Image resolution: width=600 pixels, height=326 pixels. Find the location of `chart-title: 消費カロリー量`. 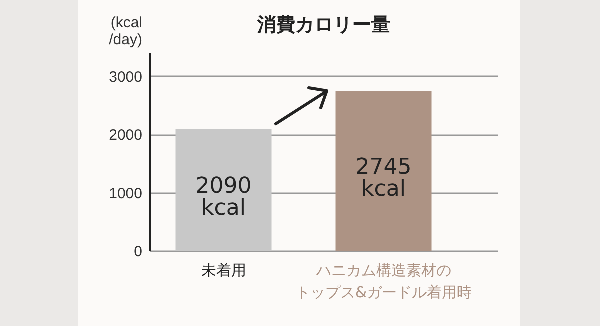

chart-title: 消費カロリー量 is located at coordinates (323, 25).